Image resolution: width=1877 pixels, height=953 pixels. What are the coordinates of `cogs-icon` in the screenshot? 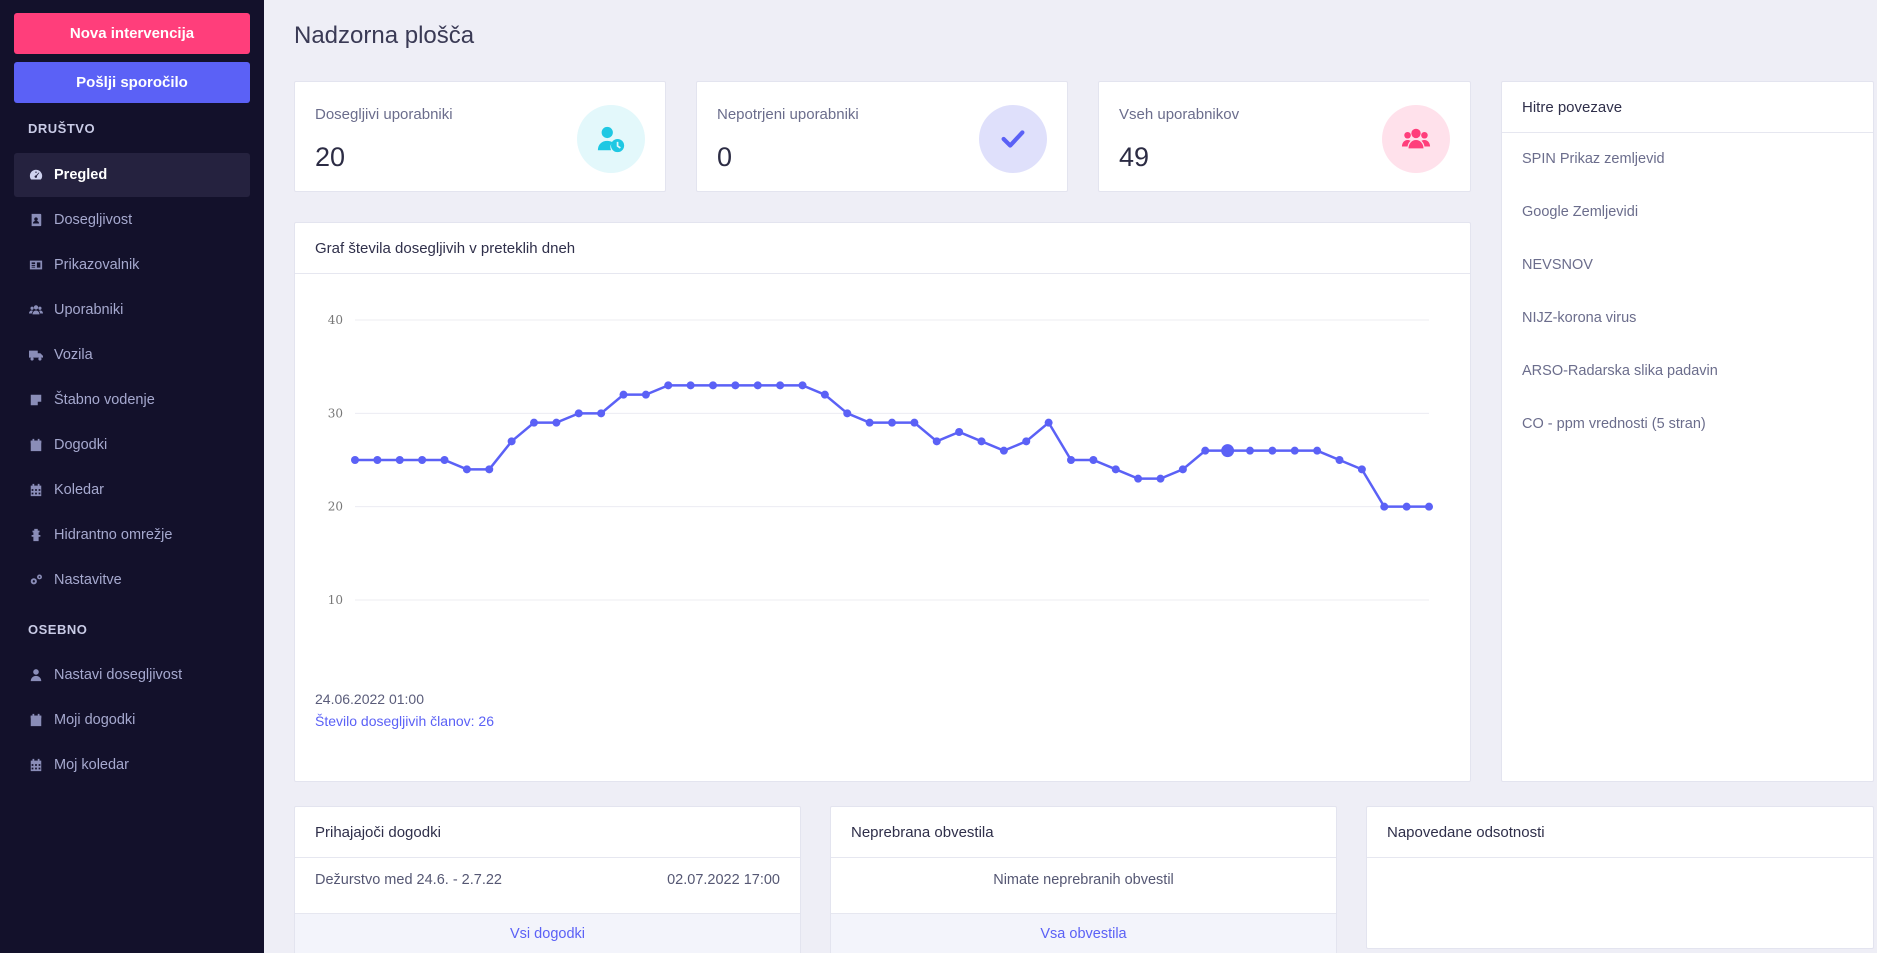 It's located at (36, 580).